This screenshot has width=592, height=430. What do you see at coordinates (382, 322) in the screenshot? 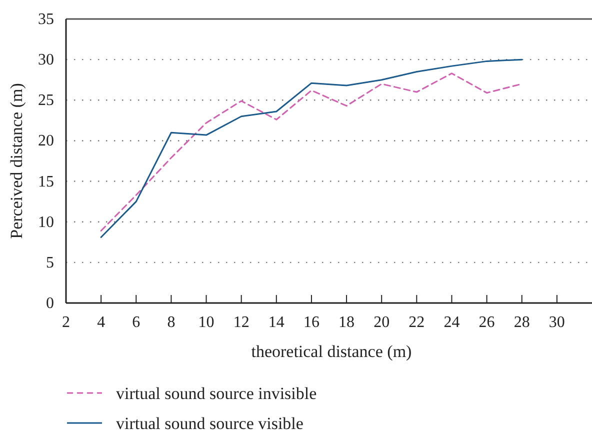
I see `x-tick-label: 20` at bounding box center [382, 322].